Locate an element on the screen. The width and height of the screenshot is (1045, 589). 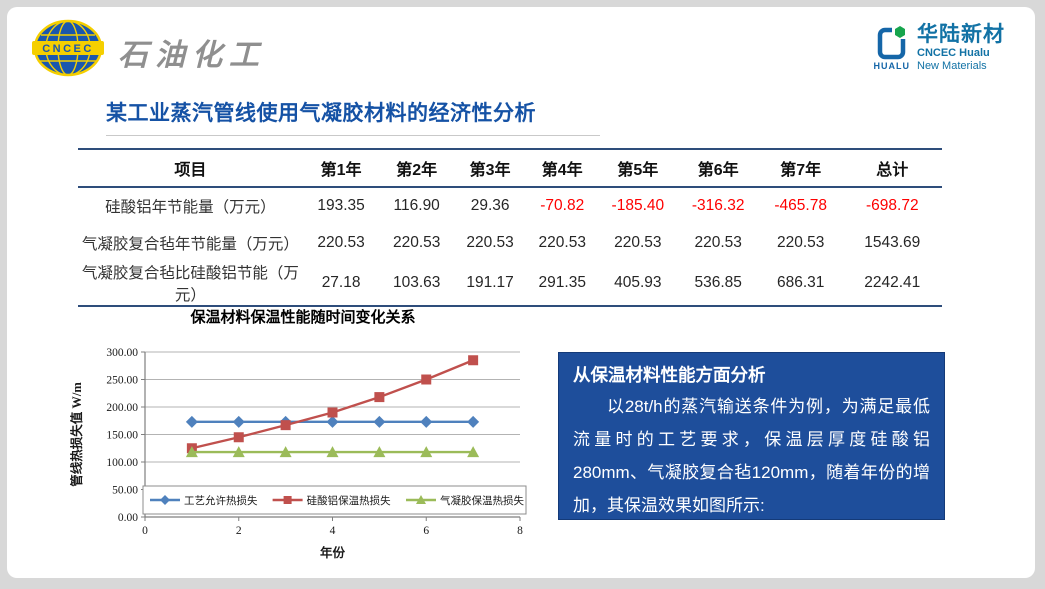
cell-value: 27.18 is located at coordinates (341, 282).